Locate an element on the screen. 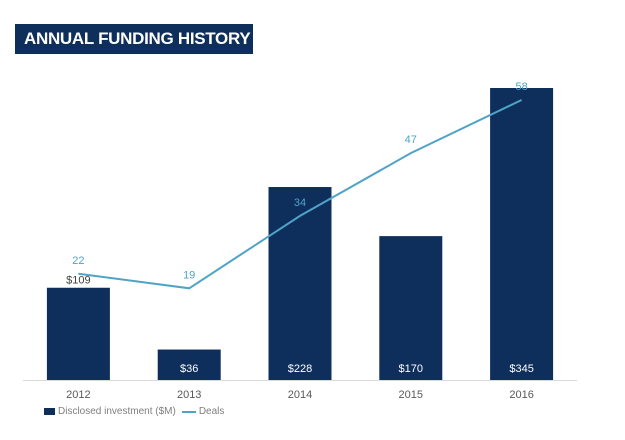  deals-value-label-2012: 22 is located at coordinates (78, 261).